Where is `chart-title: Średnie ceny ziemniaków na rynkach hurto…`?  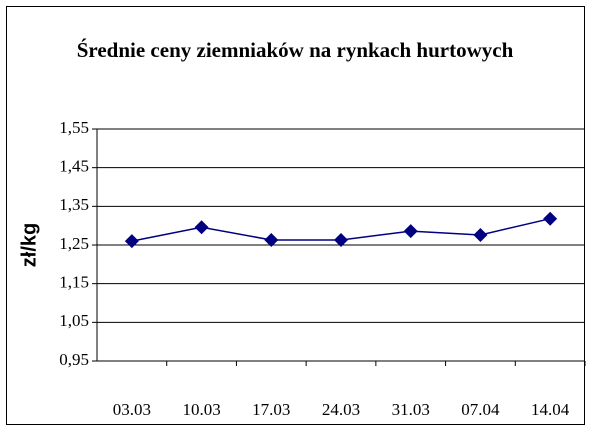 chart-title: Średnie ceny ziemniaków na rynkach hurto… is located at coordinates (295, 50).